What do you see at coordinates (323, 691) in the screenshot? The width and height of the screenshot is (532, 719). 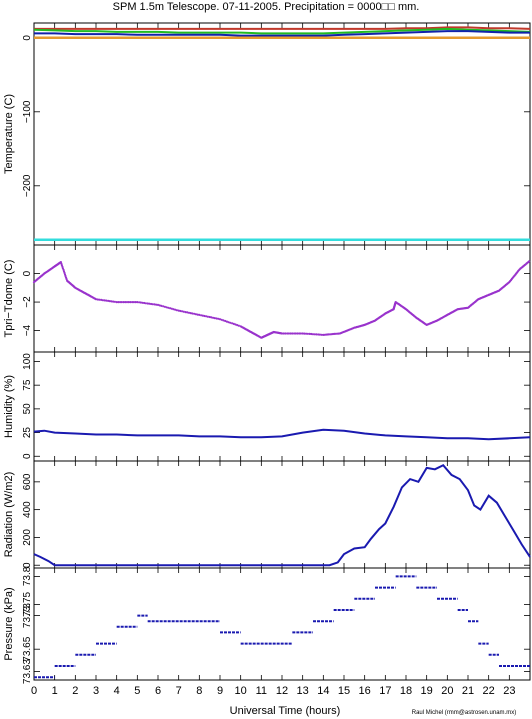 I see `x-tick-label: 14` at bounding box center [323, 691].